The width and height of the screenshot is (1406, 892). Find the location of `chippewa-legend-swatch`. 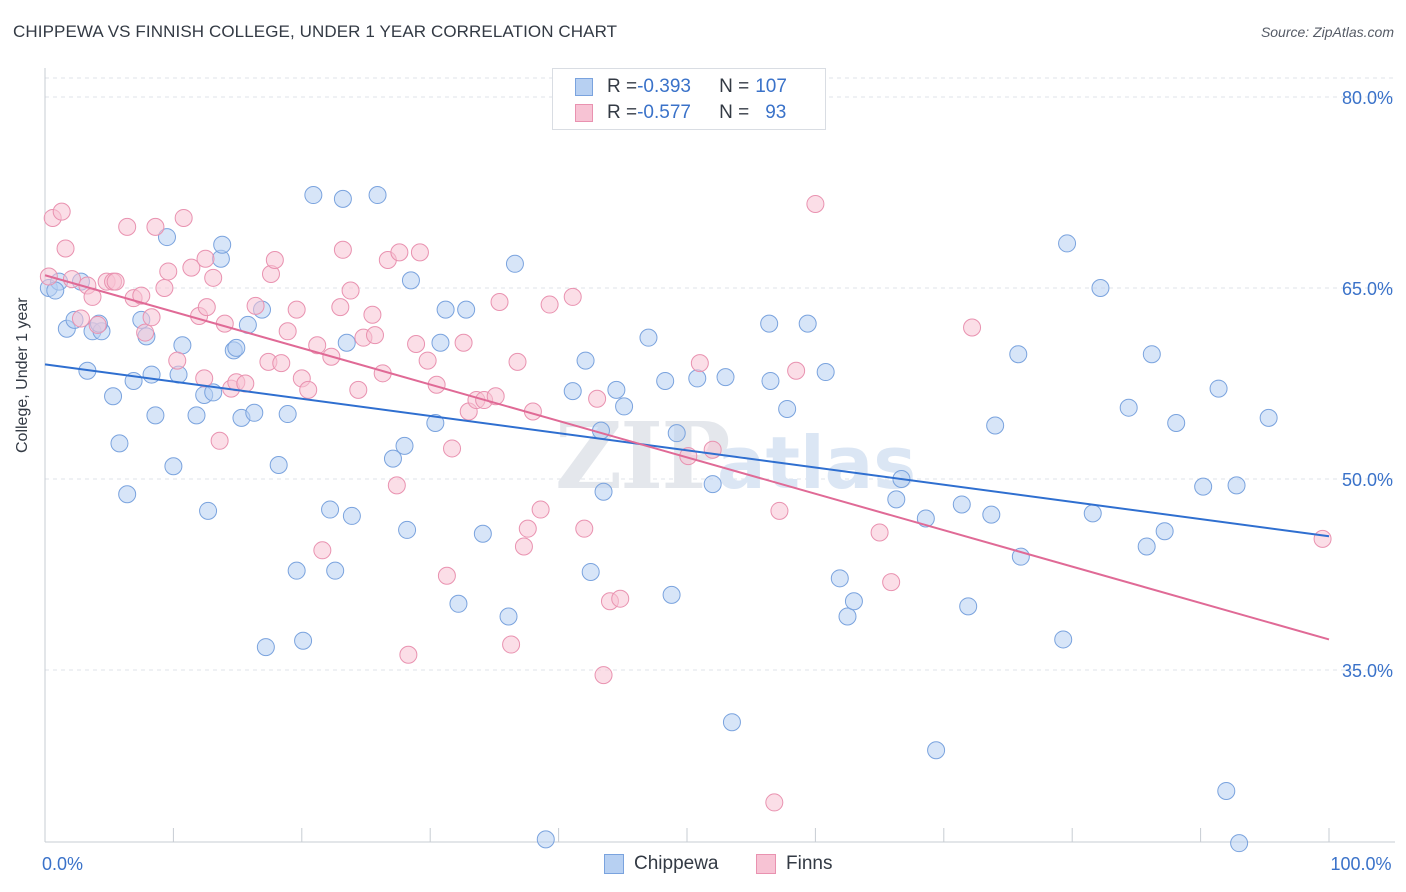

chippewa-legend-swatch is located at coordinates (614, 864).